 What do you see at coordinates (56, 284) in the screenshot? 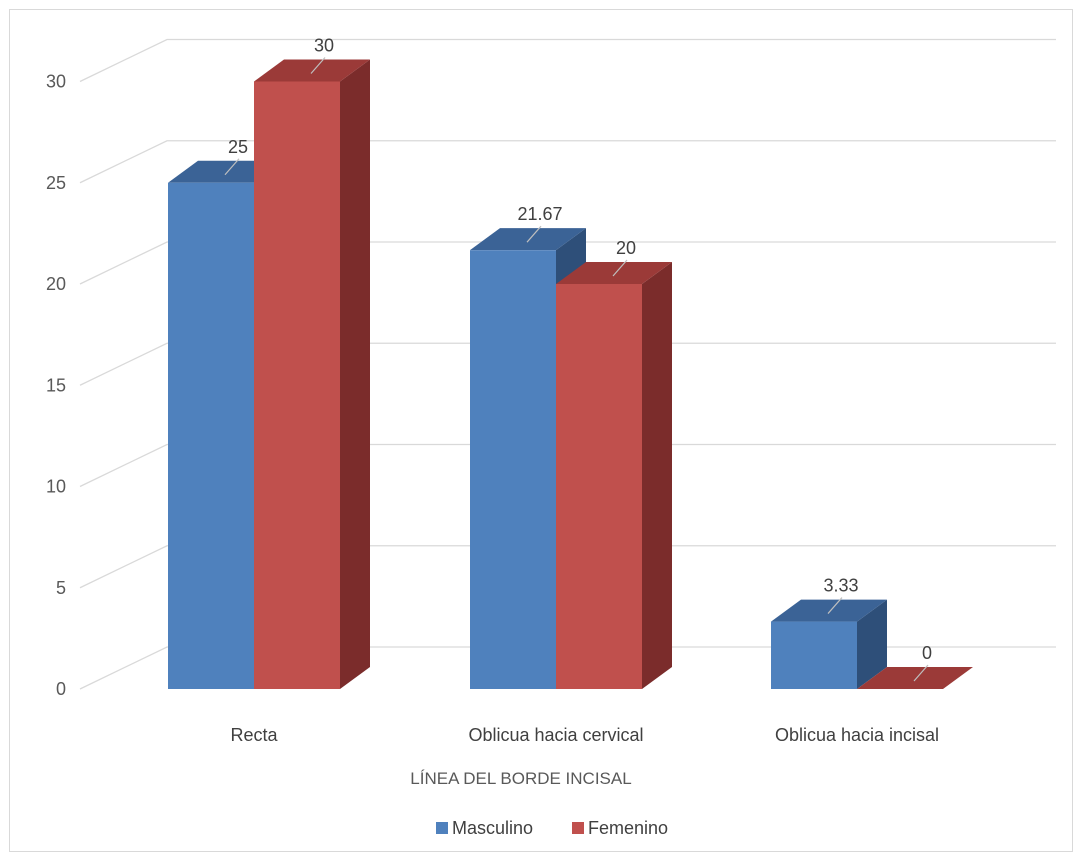
I see `y-tick-label: 20` at bounding box center [56, 284].